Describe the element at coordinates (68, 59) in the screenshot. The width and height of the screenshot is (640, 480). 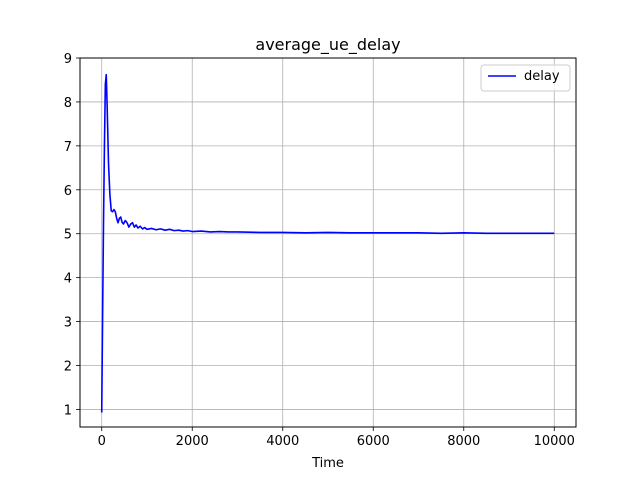
I see `y-tick-label: 9` at that location.